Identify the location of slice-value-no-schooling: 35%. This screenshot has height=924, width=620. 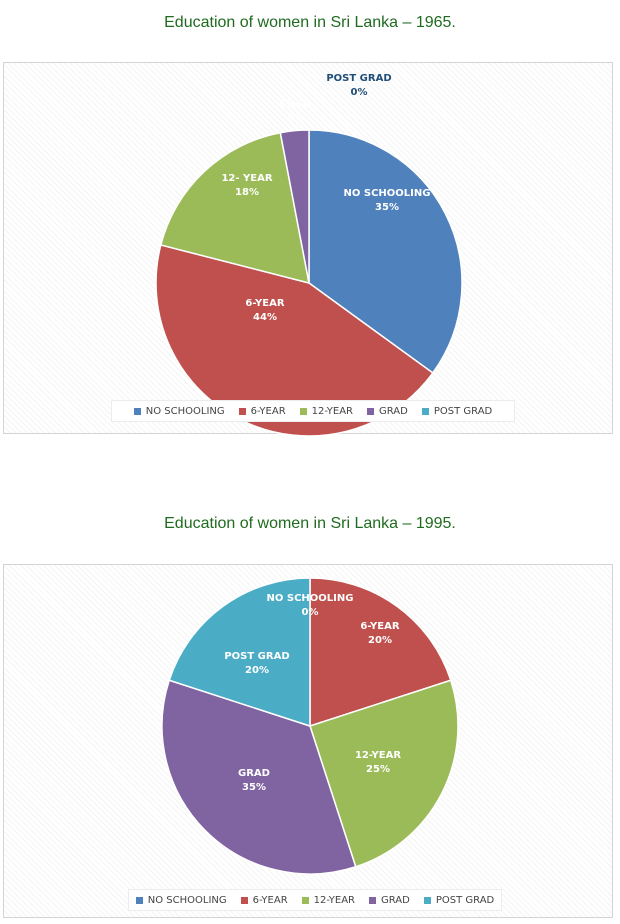
(387, 207).